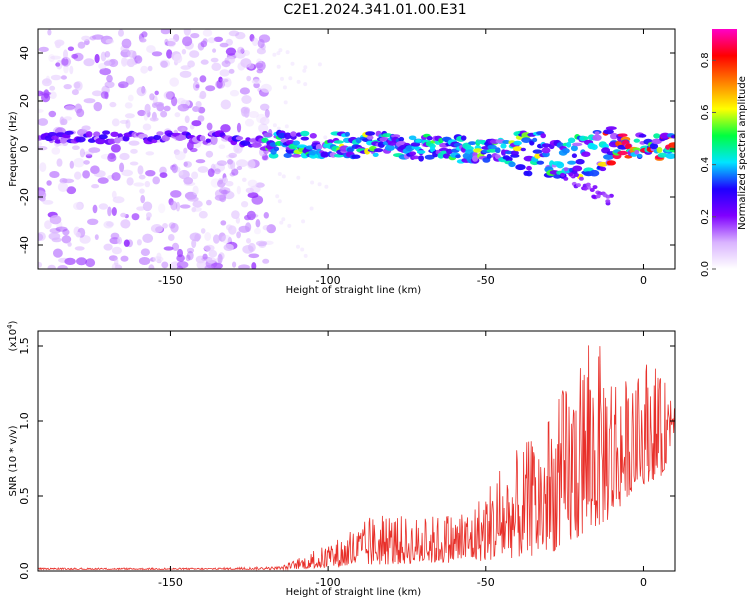 Image resolution: width=750 pixels, height=604 pixels. What do you see at coordinates (13, 149) in the screenshot?
I see `y-axis-label: Frequency (Hz)` at bounding box center [13, 149].